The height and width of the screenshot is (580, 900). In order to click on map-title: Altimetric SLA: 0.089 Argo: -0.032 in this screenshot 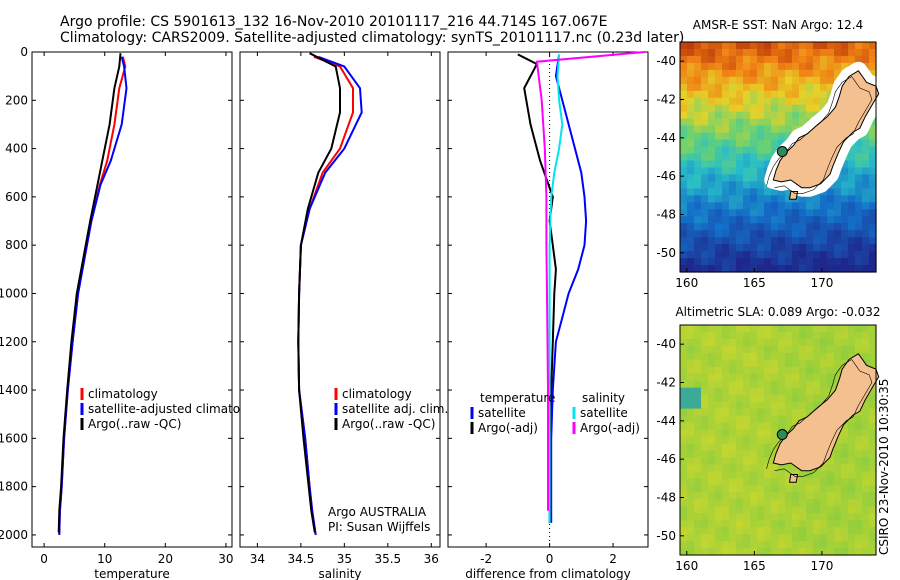, I will do `click(777, 312)`.